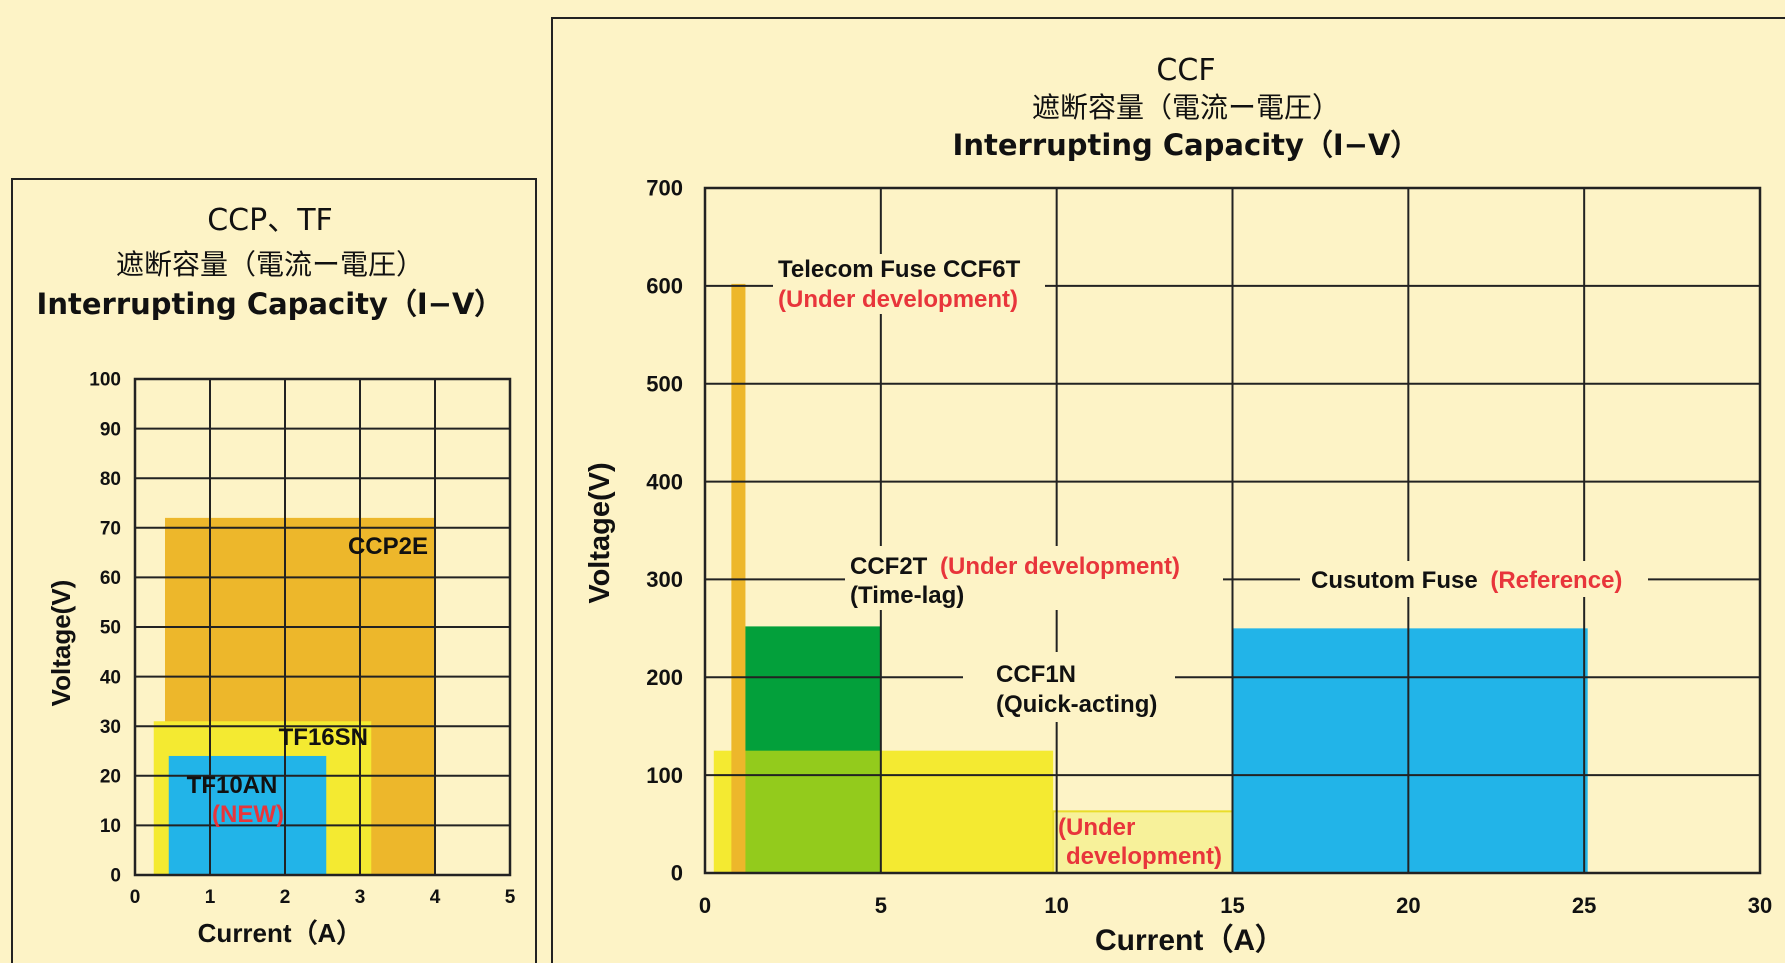 The image size is (1785, 963). I want to click on x-tick-label: 2, so click(285, 897).